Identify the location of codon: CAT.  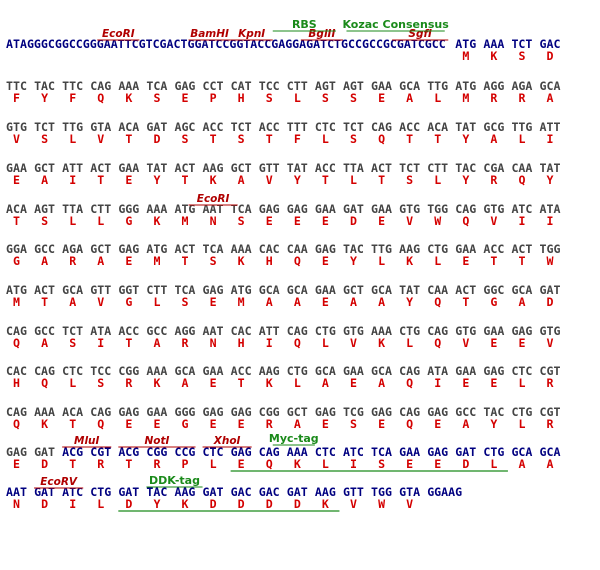
(241, 86).